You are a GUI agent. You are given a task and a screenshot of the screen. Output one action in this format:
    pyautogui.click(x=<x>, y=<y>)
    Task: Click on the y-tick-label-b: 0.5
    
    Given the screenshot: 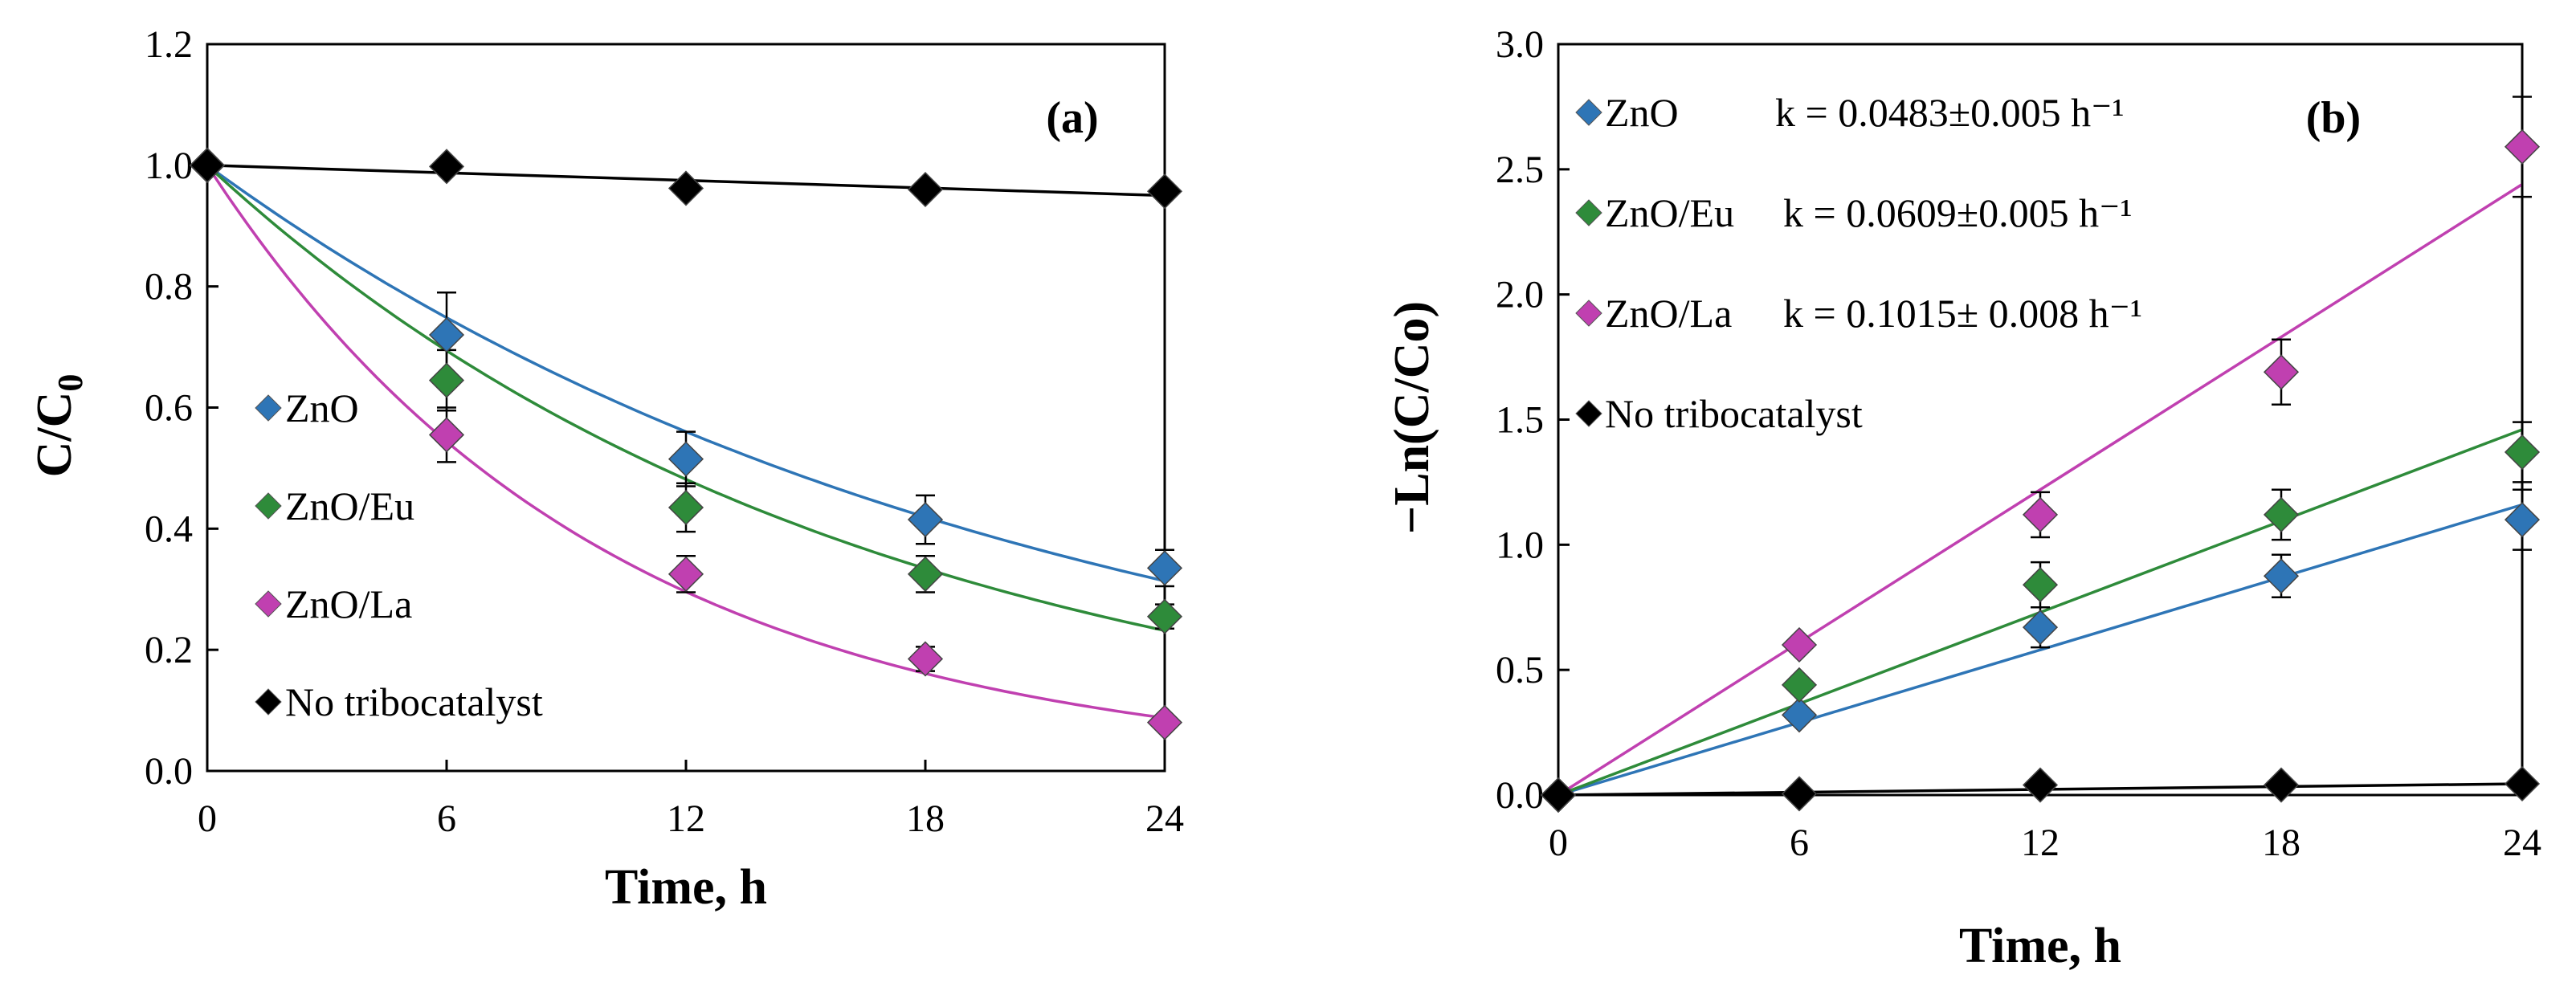 What is the action you would take?
    pyautogui.click(x=1520, y=670)
    